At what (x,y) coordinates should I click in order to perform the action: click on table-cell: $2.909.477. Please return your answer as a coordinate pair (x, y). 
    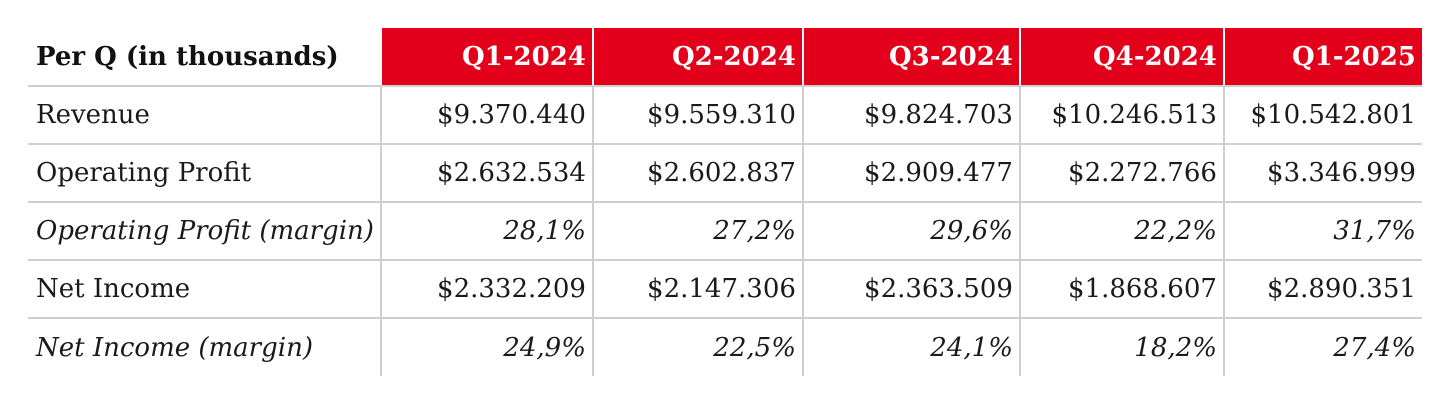
    Looking at the image, I should click on (910, 173).